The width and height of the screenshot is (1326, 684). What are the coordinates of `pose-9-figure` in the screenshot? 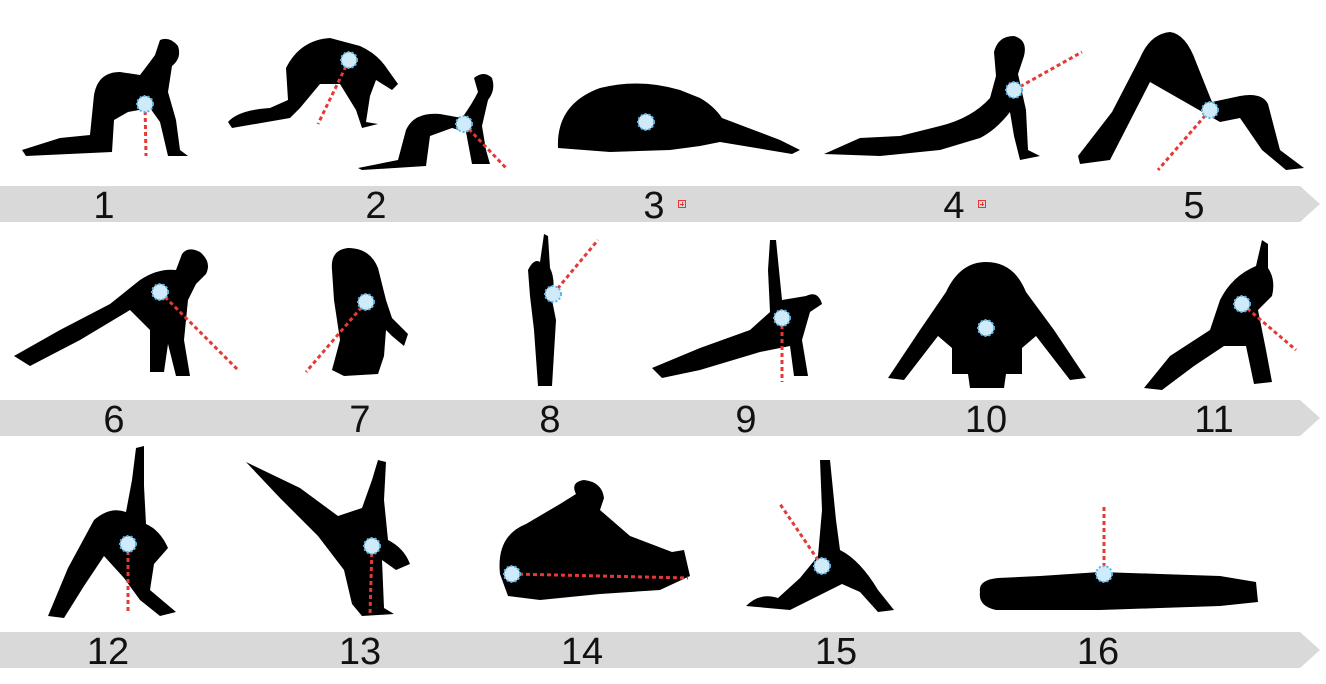 It's located at (737, 309).